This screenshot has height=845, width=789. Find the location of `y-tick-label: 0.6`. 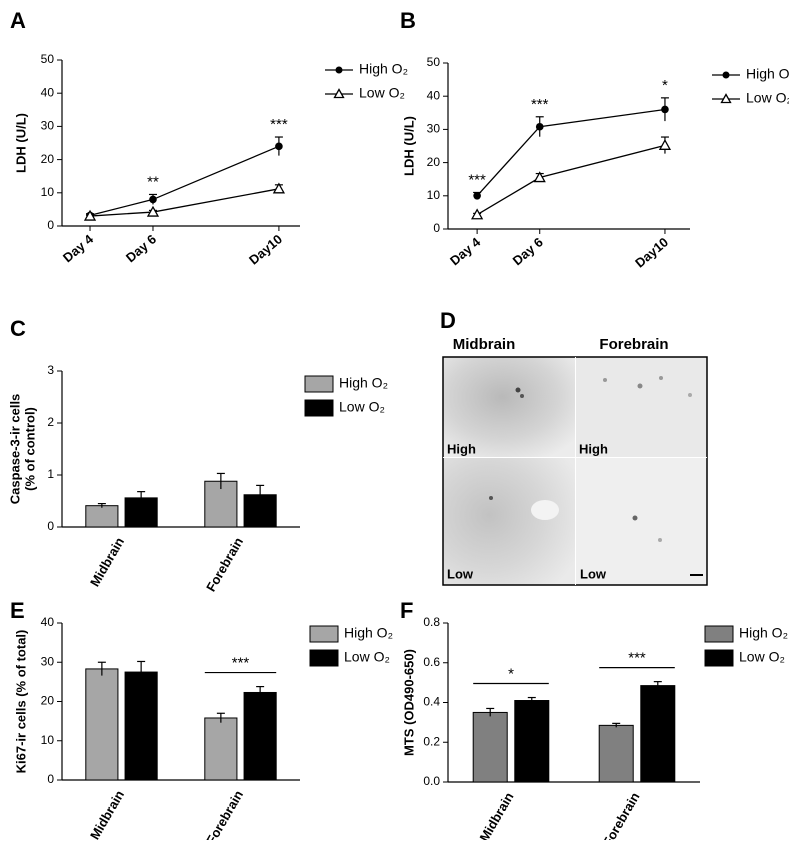

y-tick-label: 0.6 is located at coordinates (431, 662).